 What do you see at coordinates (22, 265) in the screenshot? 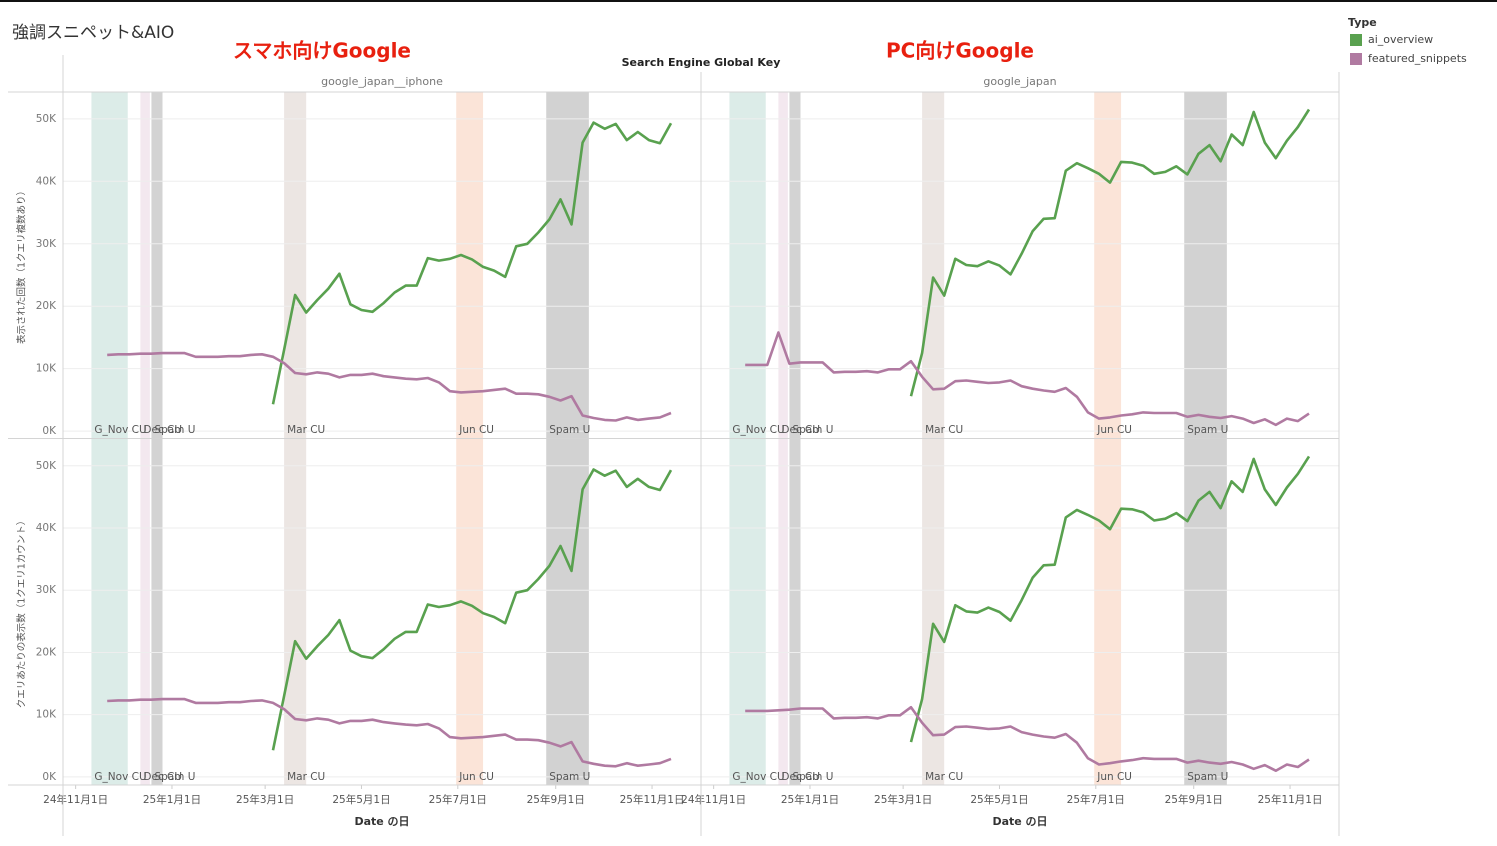
I see `y-axis-label: 表示された回数（1クエリ複数あり）` at bounding box center [22, 265].